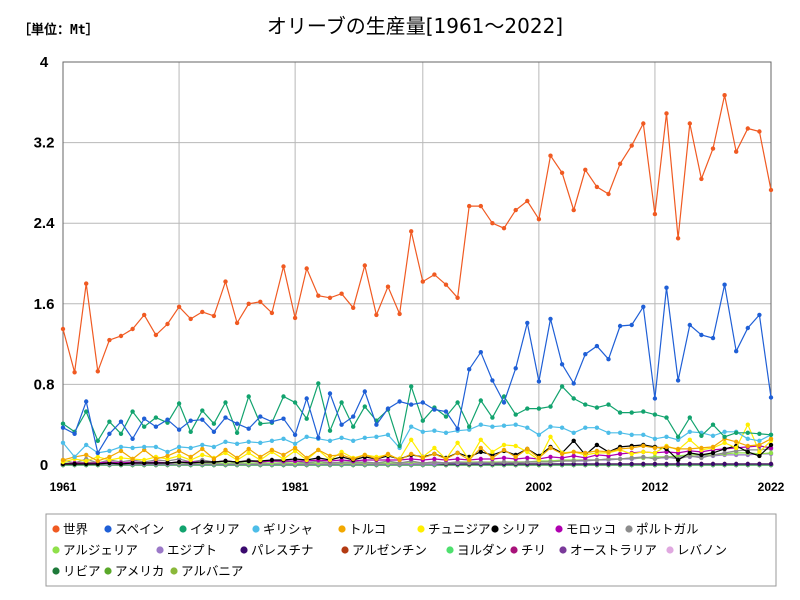 This screenshot has height=600, width=800. What do you see at coordinates (389, 550) in the screenshot?
I see `legend-label: アルゼンチン` at bounding box center [389, 550].